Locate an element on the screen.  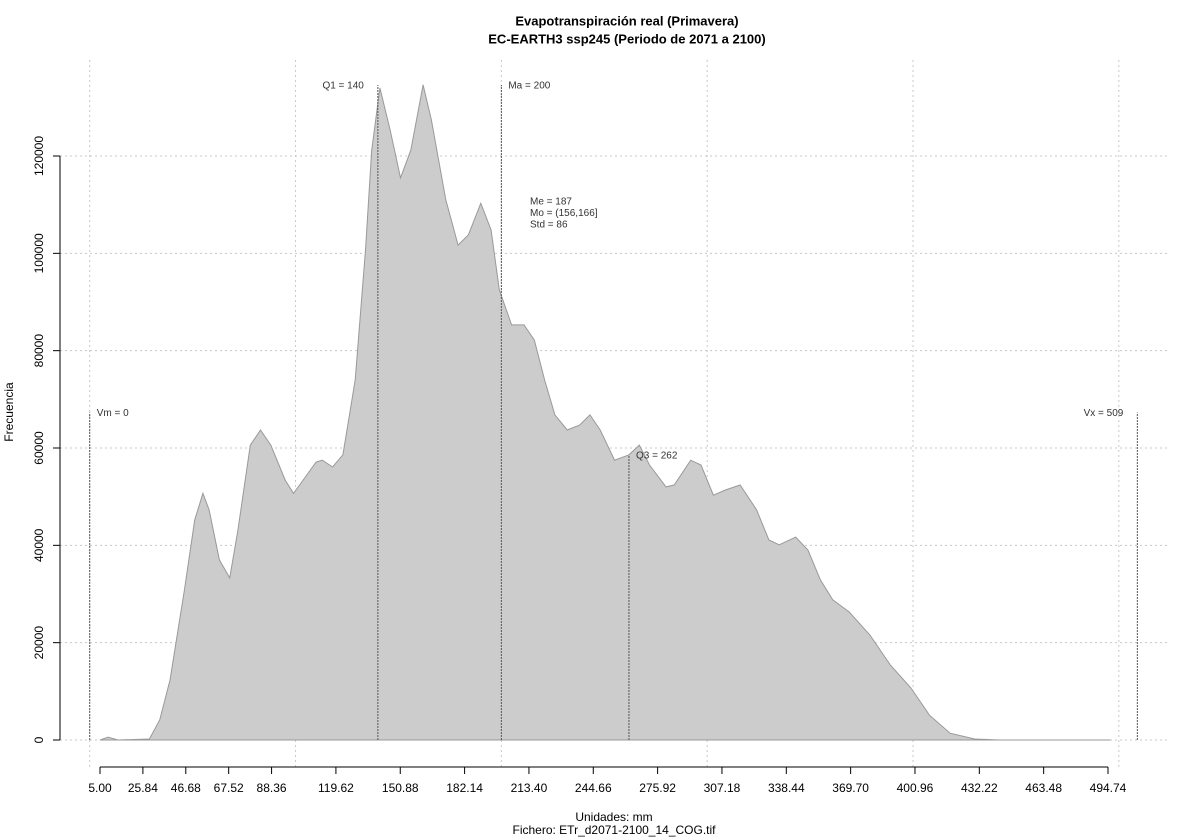
reference-label: Ma = 200 is located at coordinates (529, 86).